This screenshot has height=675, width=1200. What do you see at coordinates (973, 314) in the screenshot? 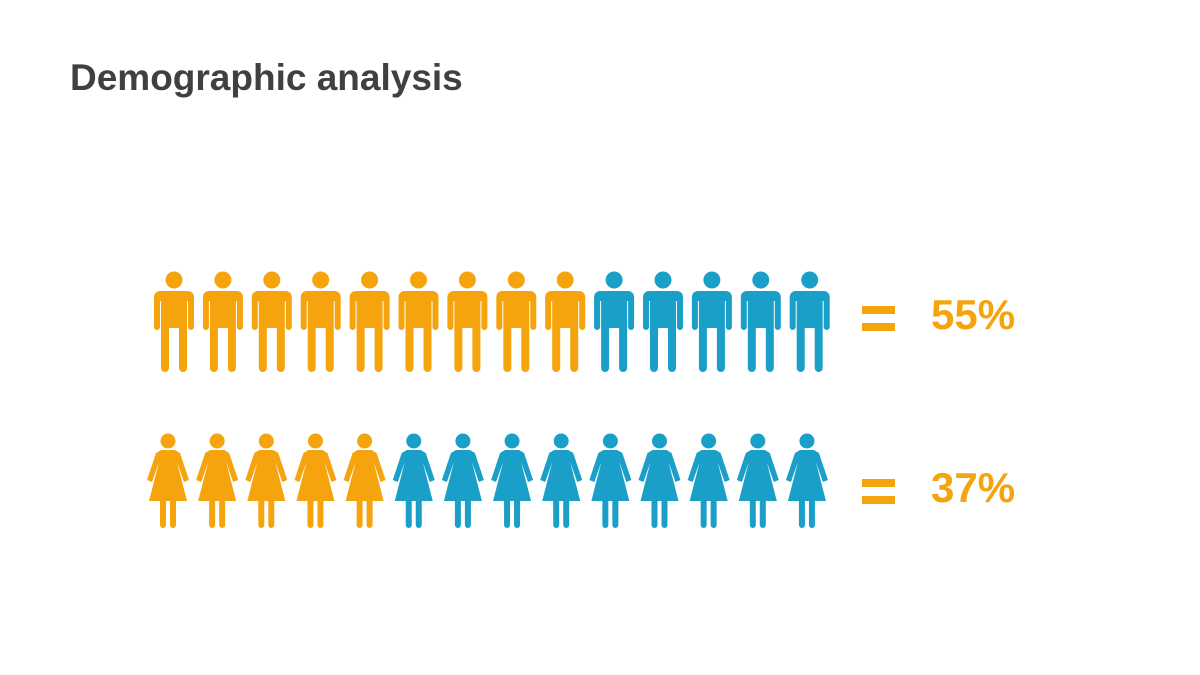
I see `percent-label: 55%` at bounding box center [973, 314].